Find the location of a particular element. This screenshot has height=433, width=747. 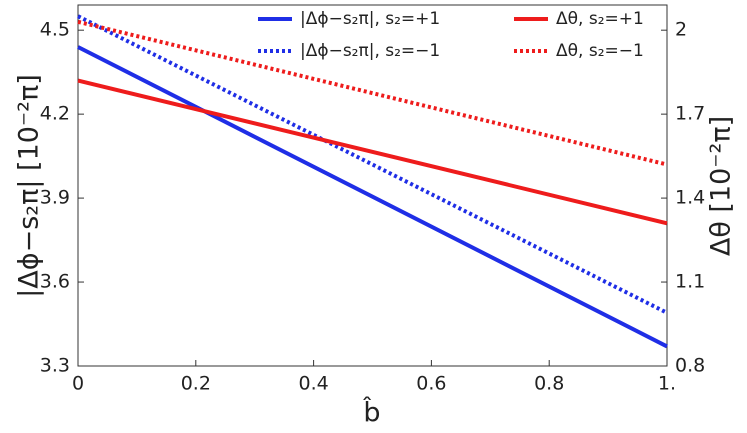

x-axis-label: b̂ is located at coordinates (372, 413).